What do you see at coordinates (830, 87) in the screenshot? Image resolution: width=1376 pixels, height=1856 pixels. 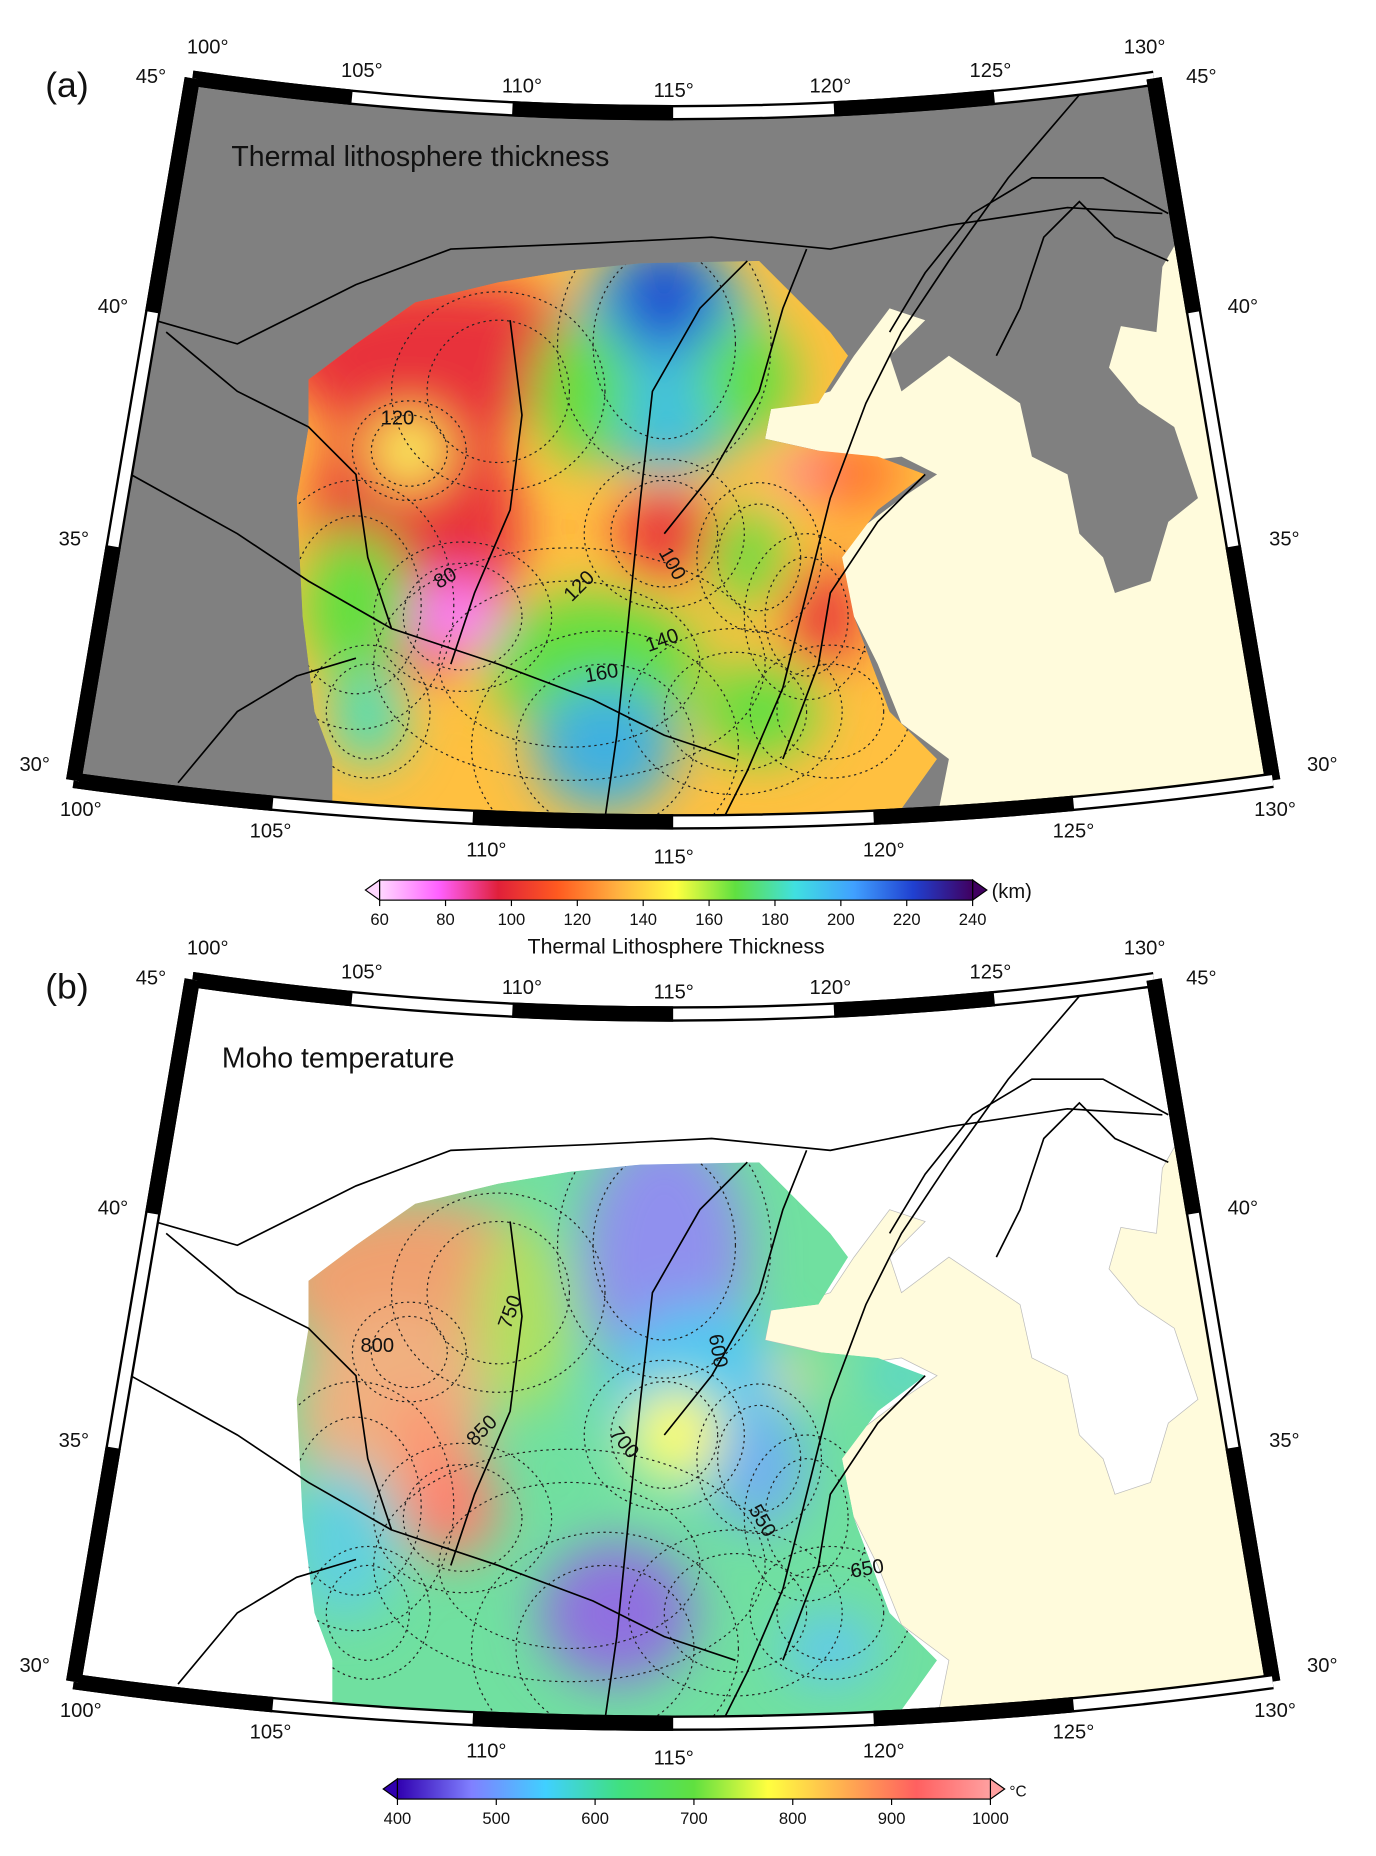 I see `coord-label: 120°` at bounding box center [830, 87].